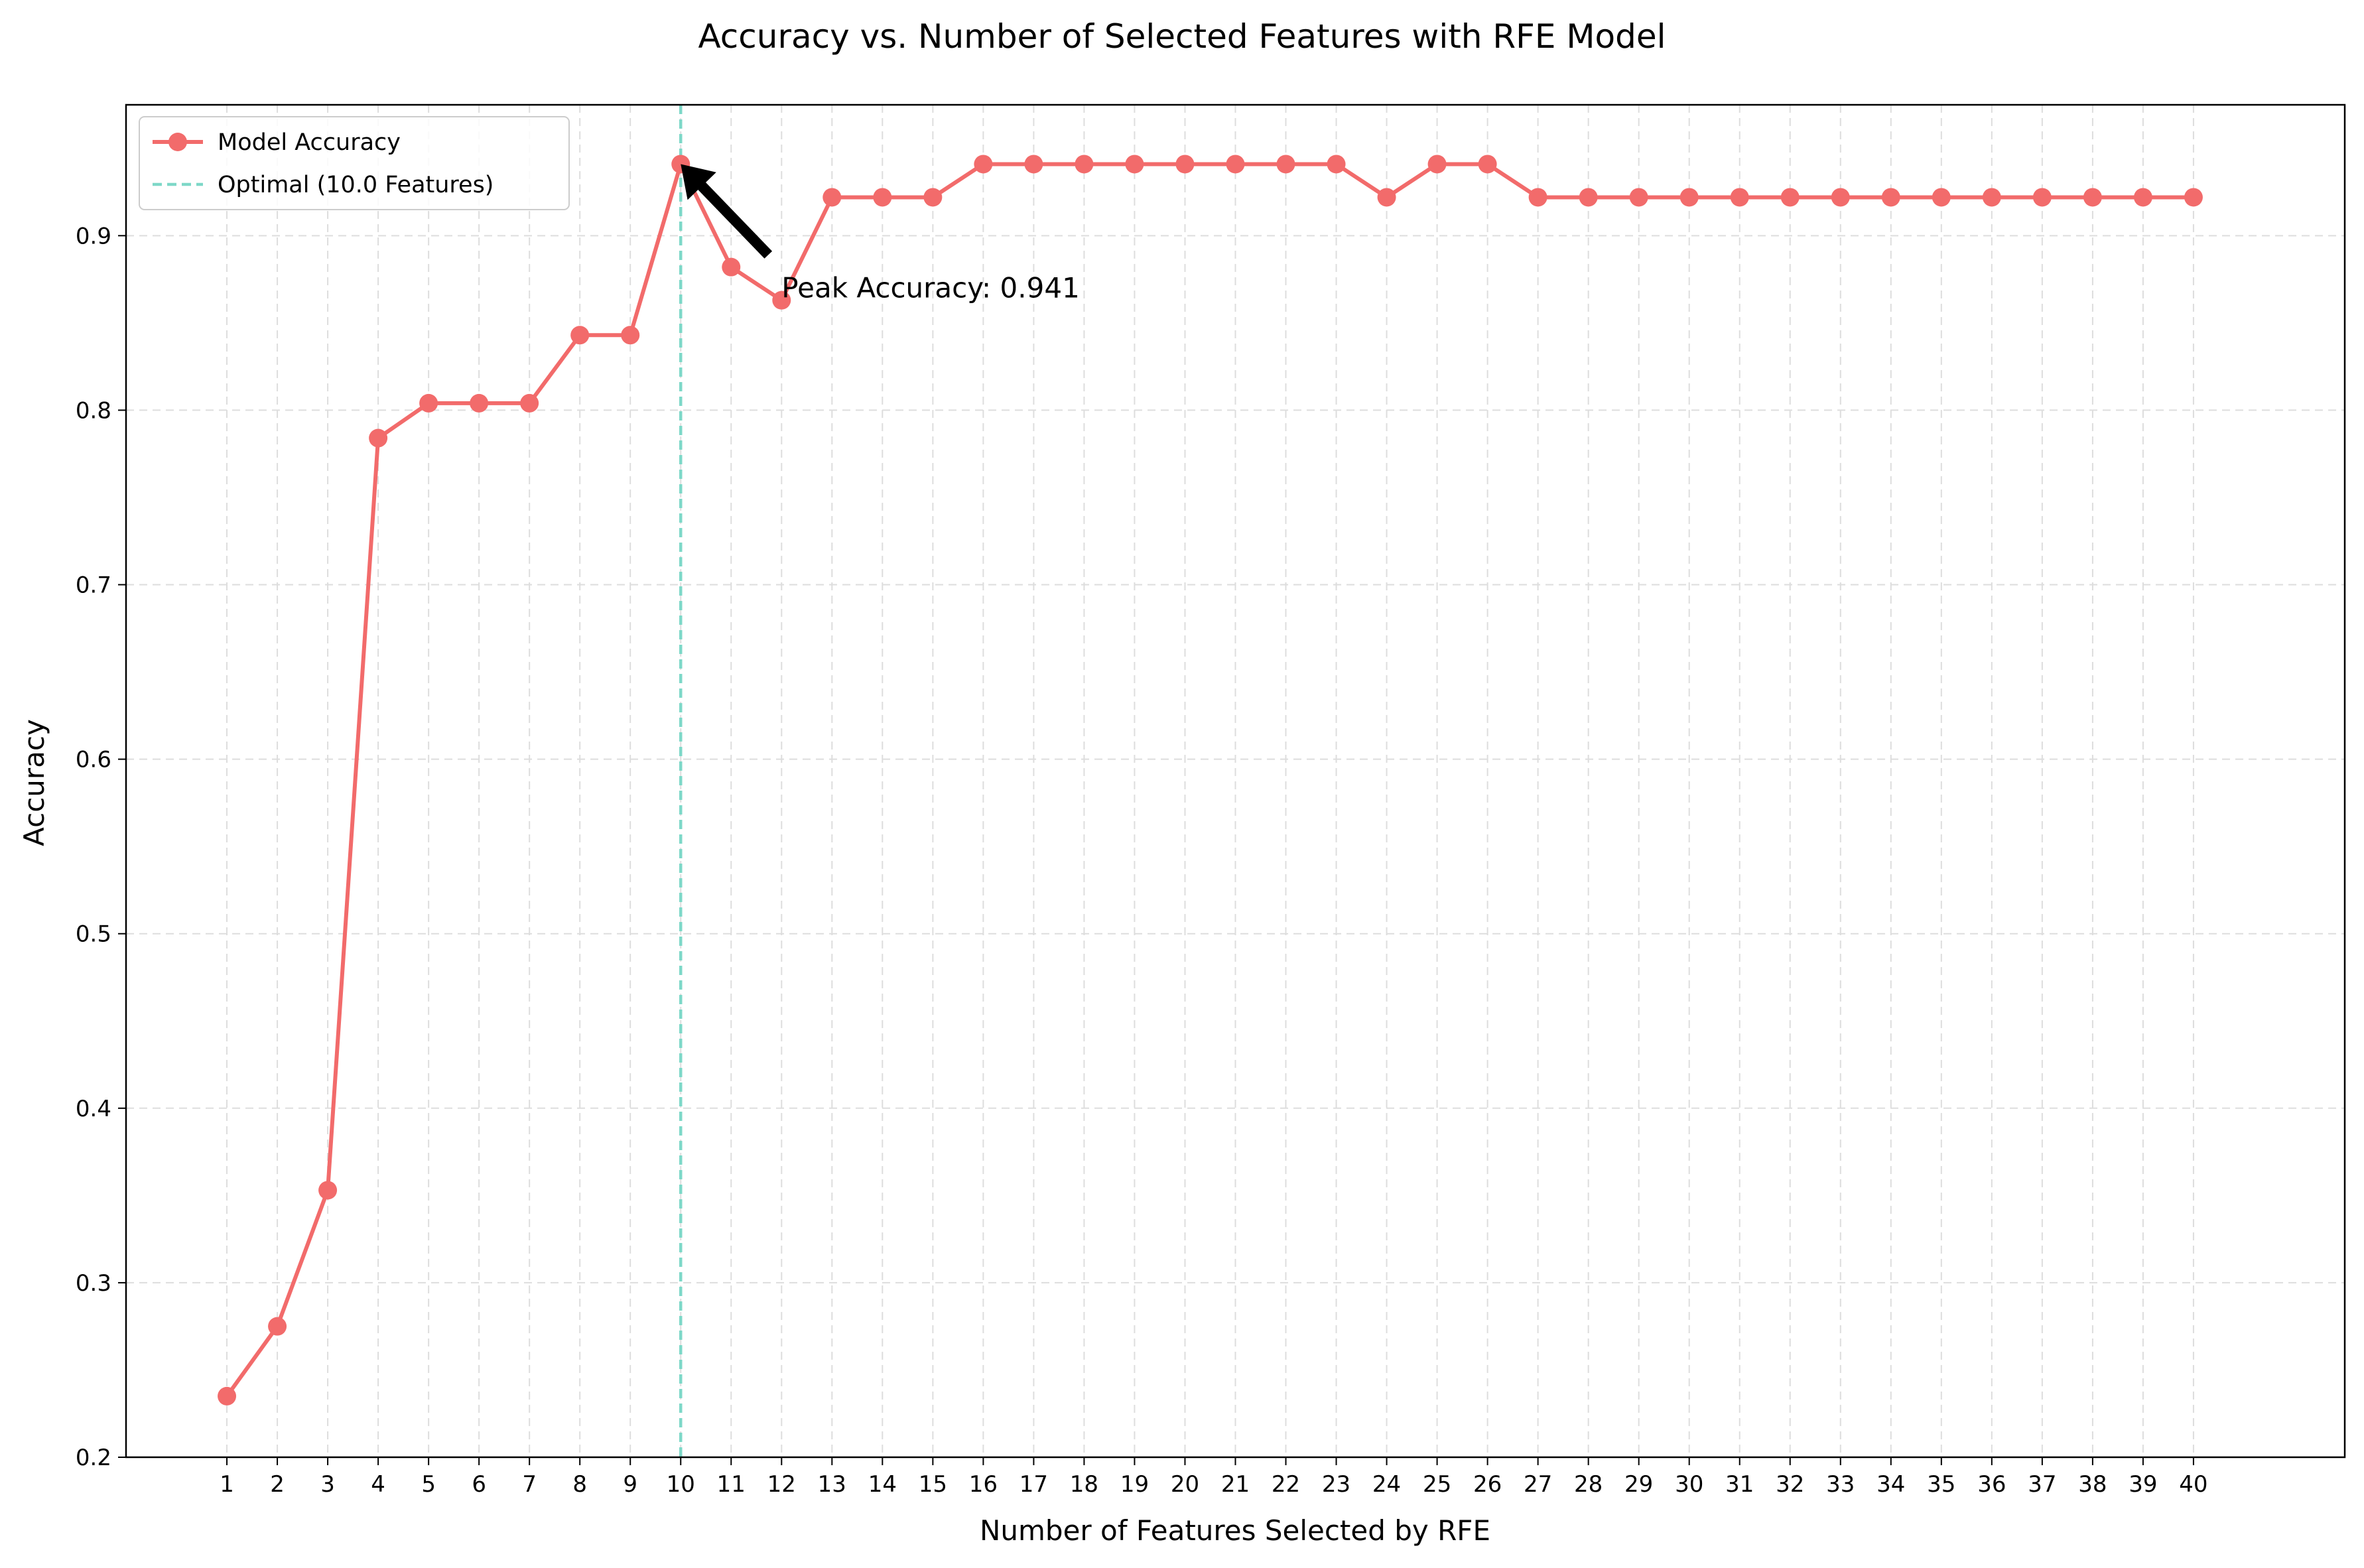 Image resolution: width=2364 pixels, height=1568 pixels. I want to click on legend-label-model-accuracy: Model Accuracy, so click(309, 142).